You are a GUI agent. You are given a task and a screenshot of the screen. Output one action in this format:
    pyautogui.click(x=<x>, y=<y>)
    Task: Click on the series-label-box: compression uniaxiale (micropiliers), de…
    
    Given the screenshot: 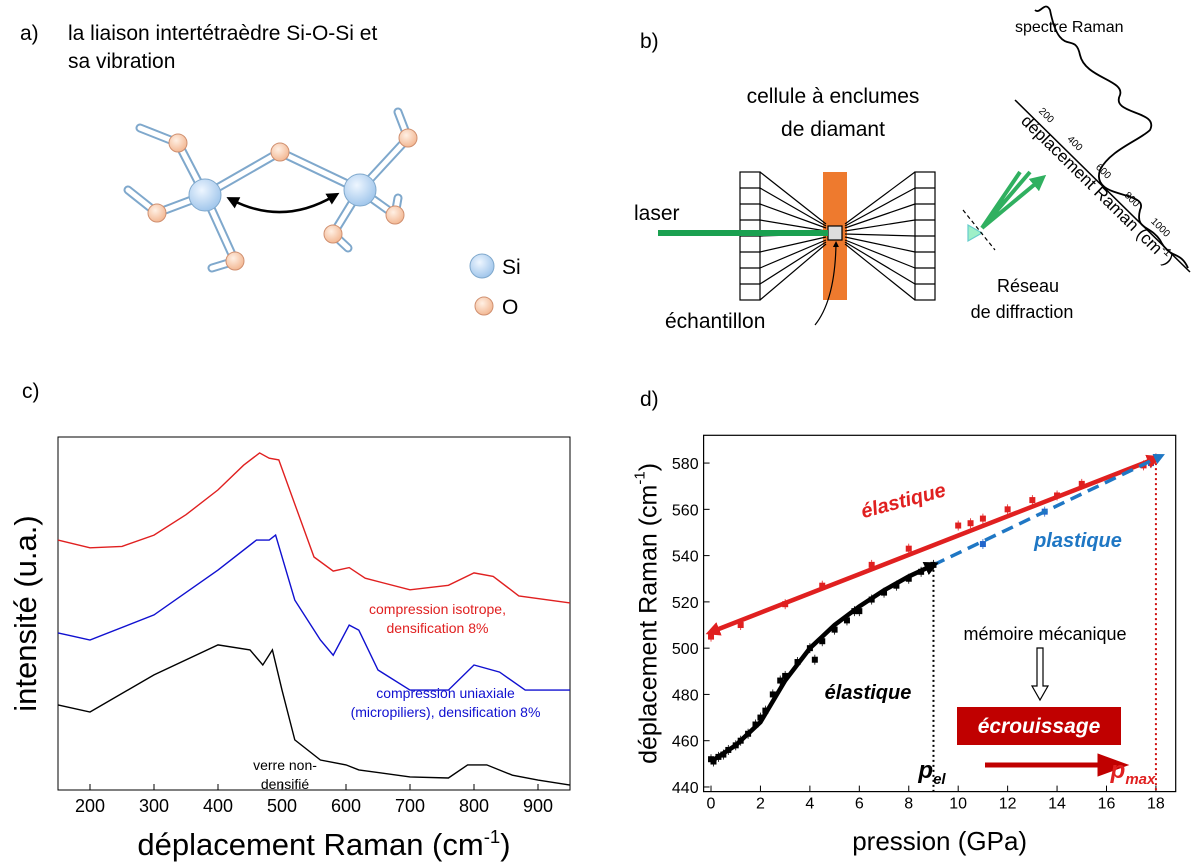 What is the action you would take?
    pyautogui.click(x=445, y=702)
    